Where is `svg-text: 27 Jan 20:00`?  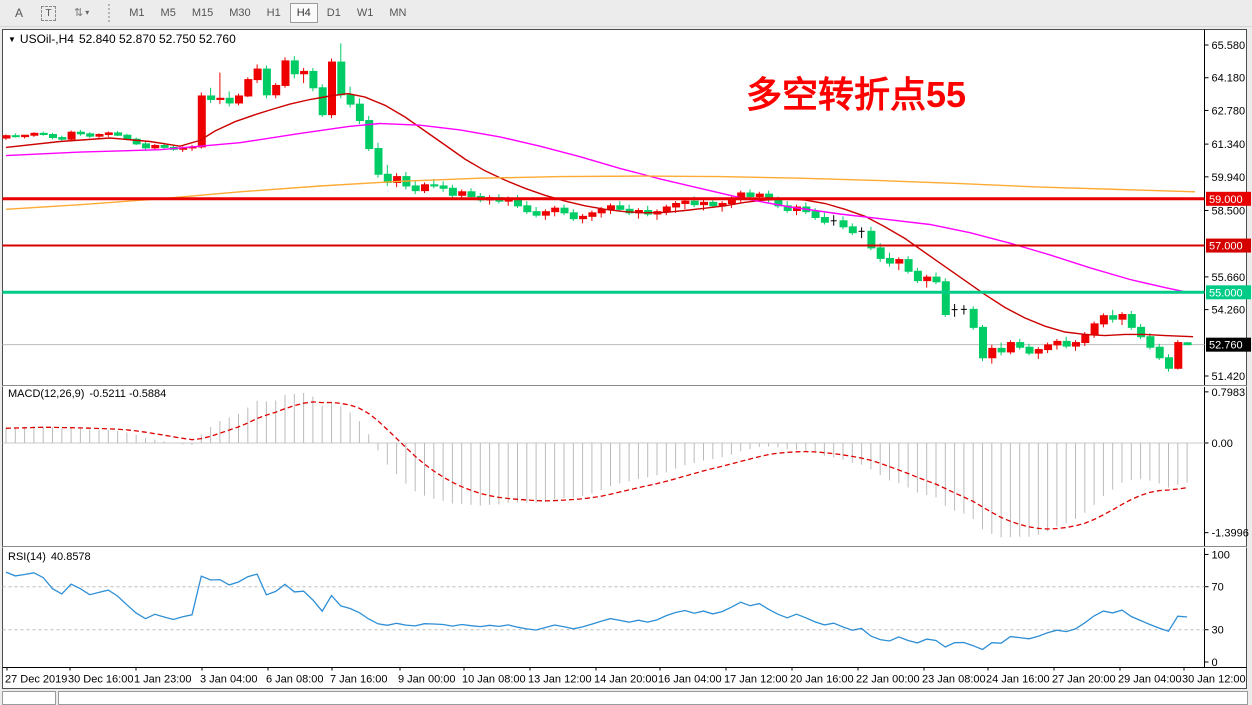 svg-text: 27 Jan 20:00 is located at coordinates (1084, 680).